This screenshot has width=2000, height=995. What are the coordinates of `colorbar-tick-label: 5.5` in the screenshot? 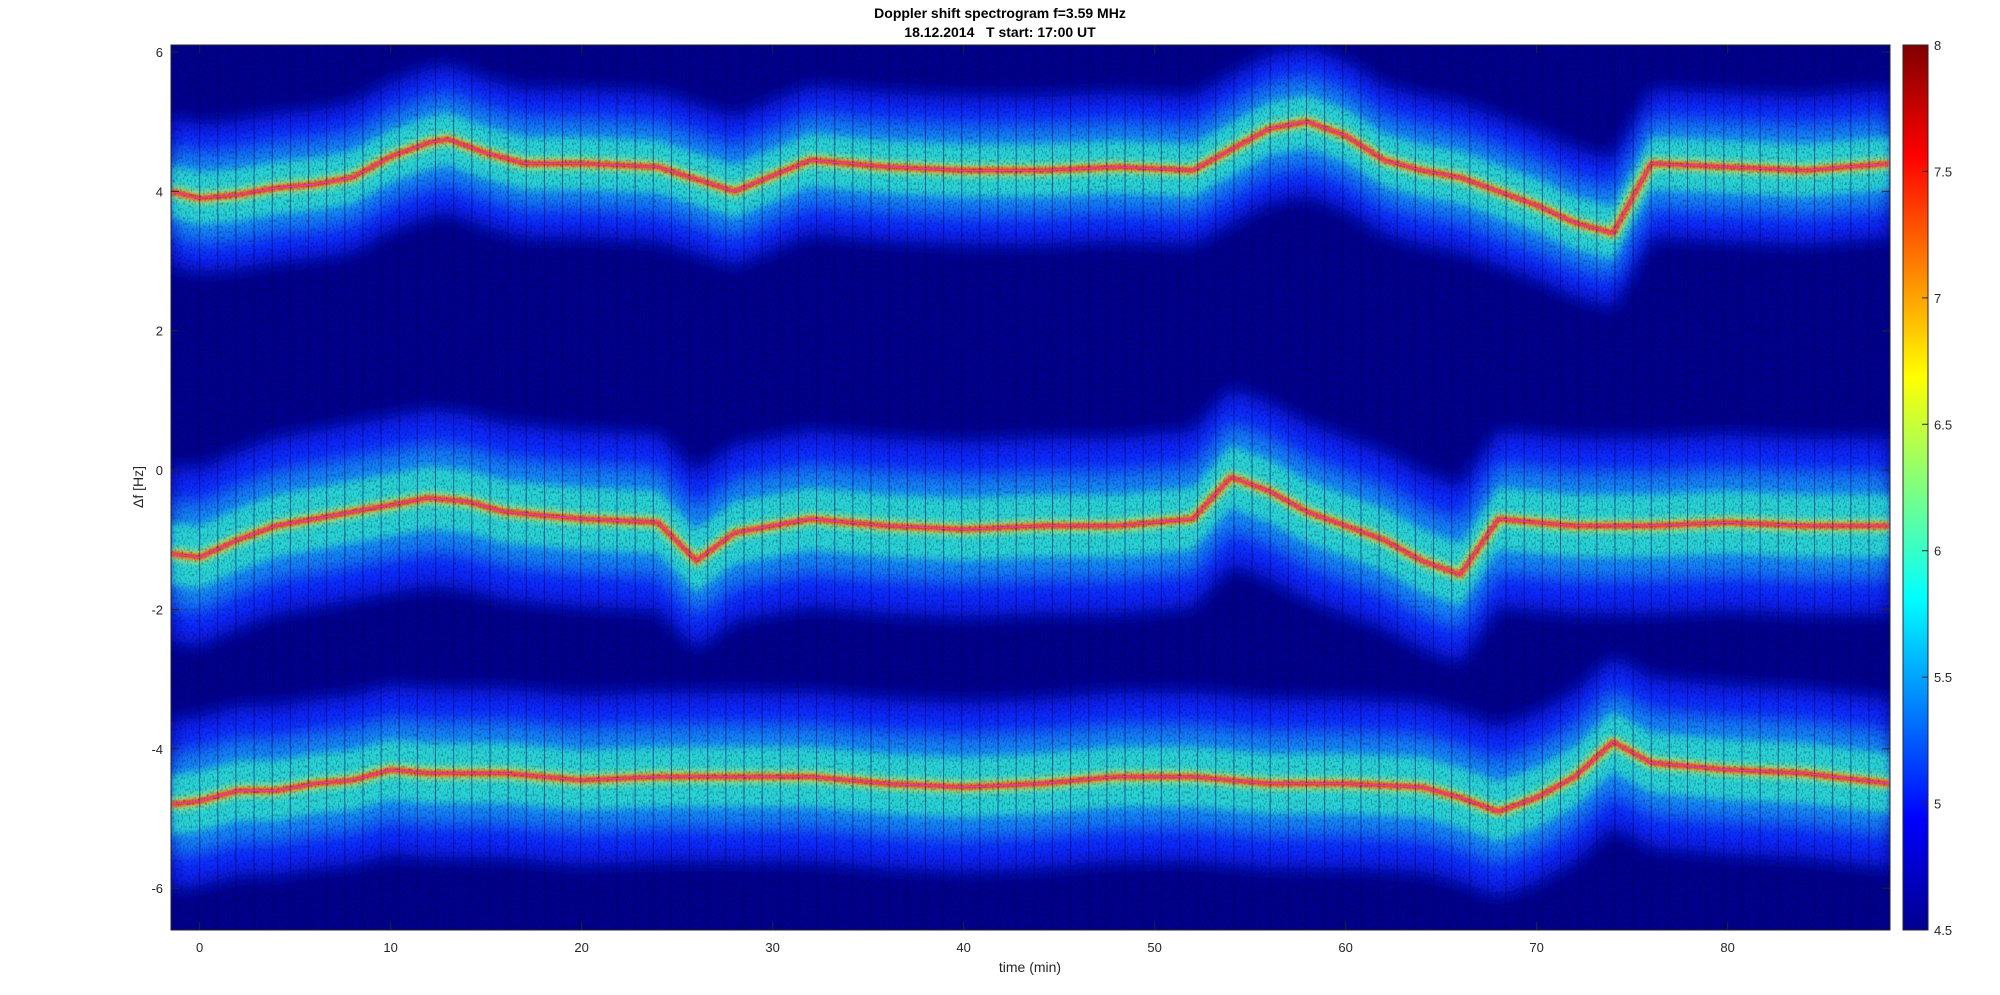 It's located at (1943, 677).